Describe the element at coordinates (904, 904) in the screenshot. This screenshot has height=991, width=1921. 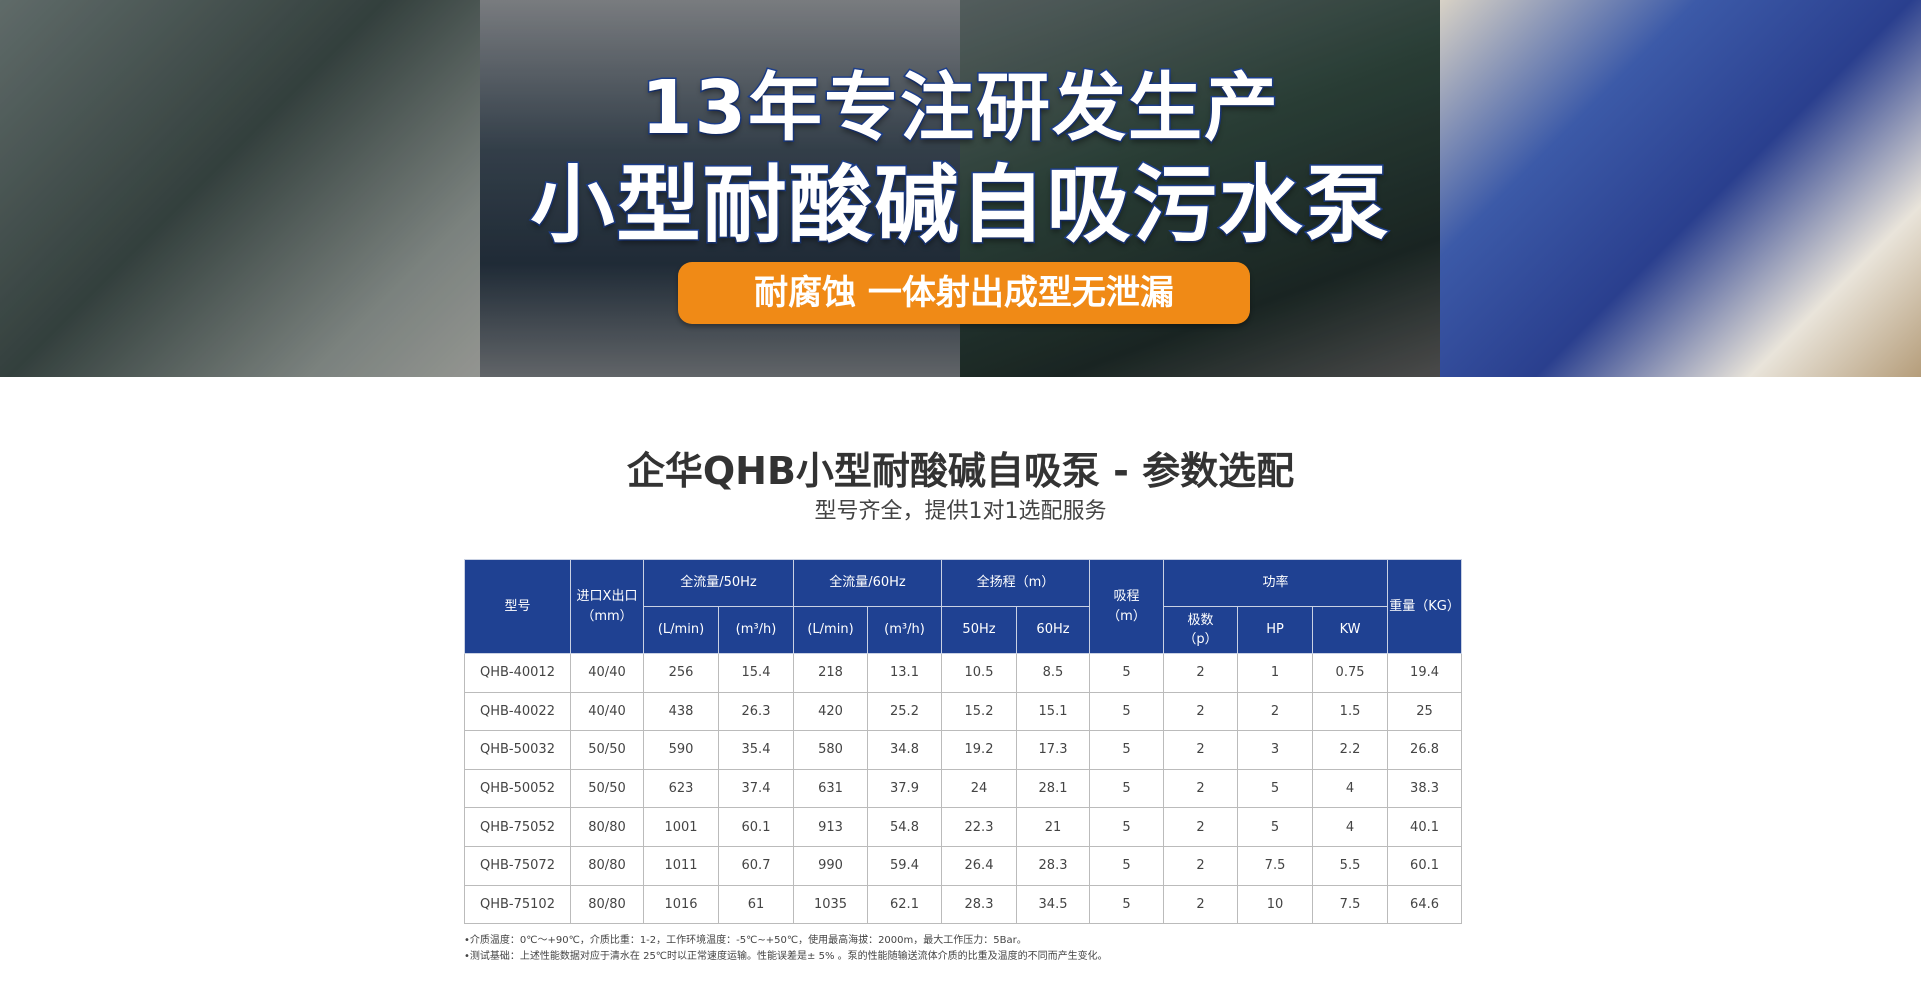
I see `table-cell: 62.1` at that location.